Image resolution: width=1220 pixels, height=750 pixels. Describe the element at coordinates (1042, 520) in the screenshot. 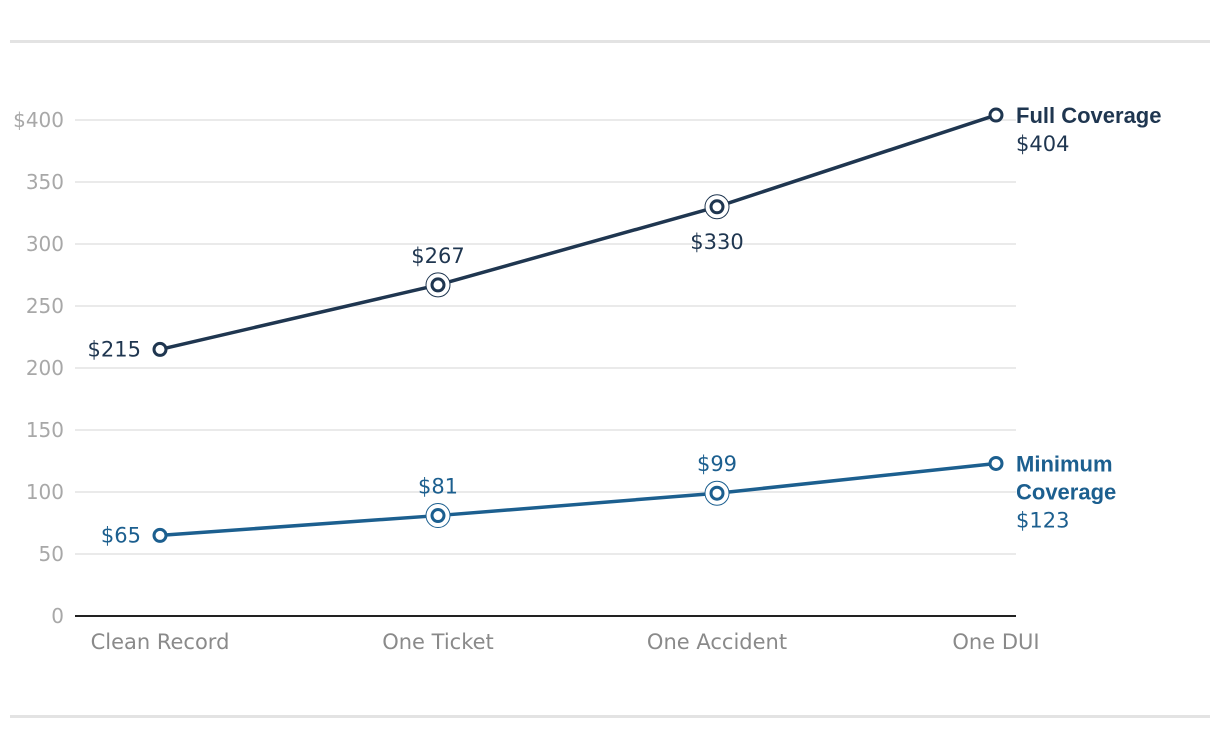

I see `series-end-value-label: $123` at that location.